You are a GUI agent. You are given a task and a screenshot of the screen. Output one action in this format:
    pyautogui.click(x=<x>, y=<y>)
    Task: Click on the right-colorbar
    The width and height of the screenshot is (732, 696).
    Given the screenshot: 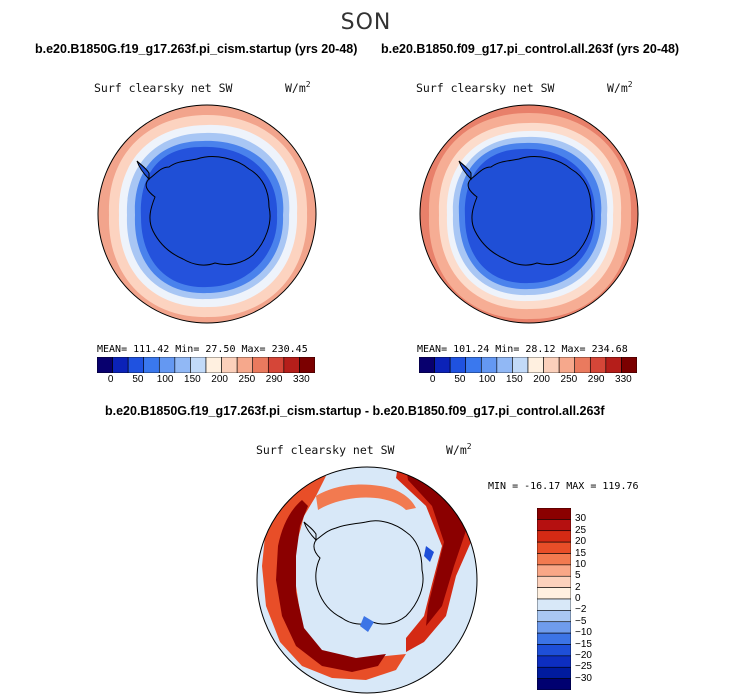 What is the action you would take?
    pyautogui.click(x=528, y=365)
    